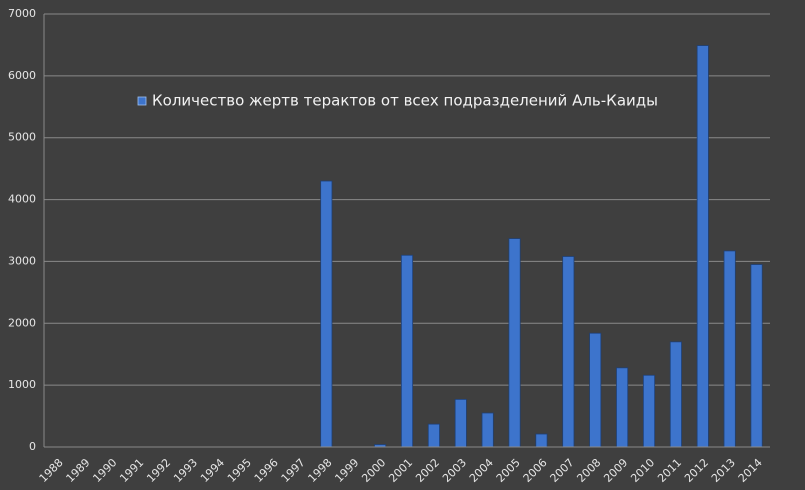  I want to click on y-tick-label: 5000, so click(22, 137).